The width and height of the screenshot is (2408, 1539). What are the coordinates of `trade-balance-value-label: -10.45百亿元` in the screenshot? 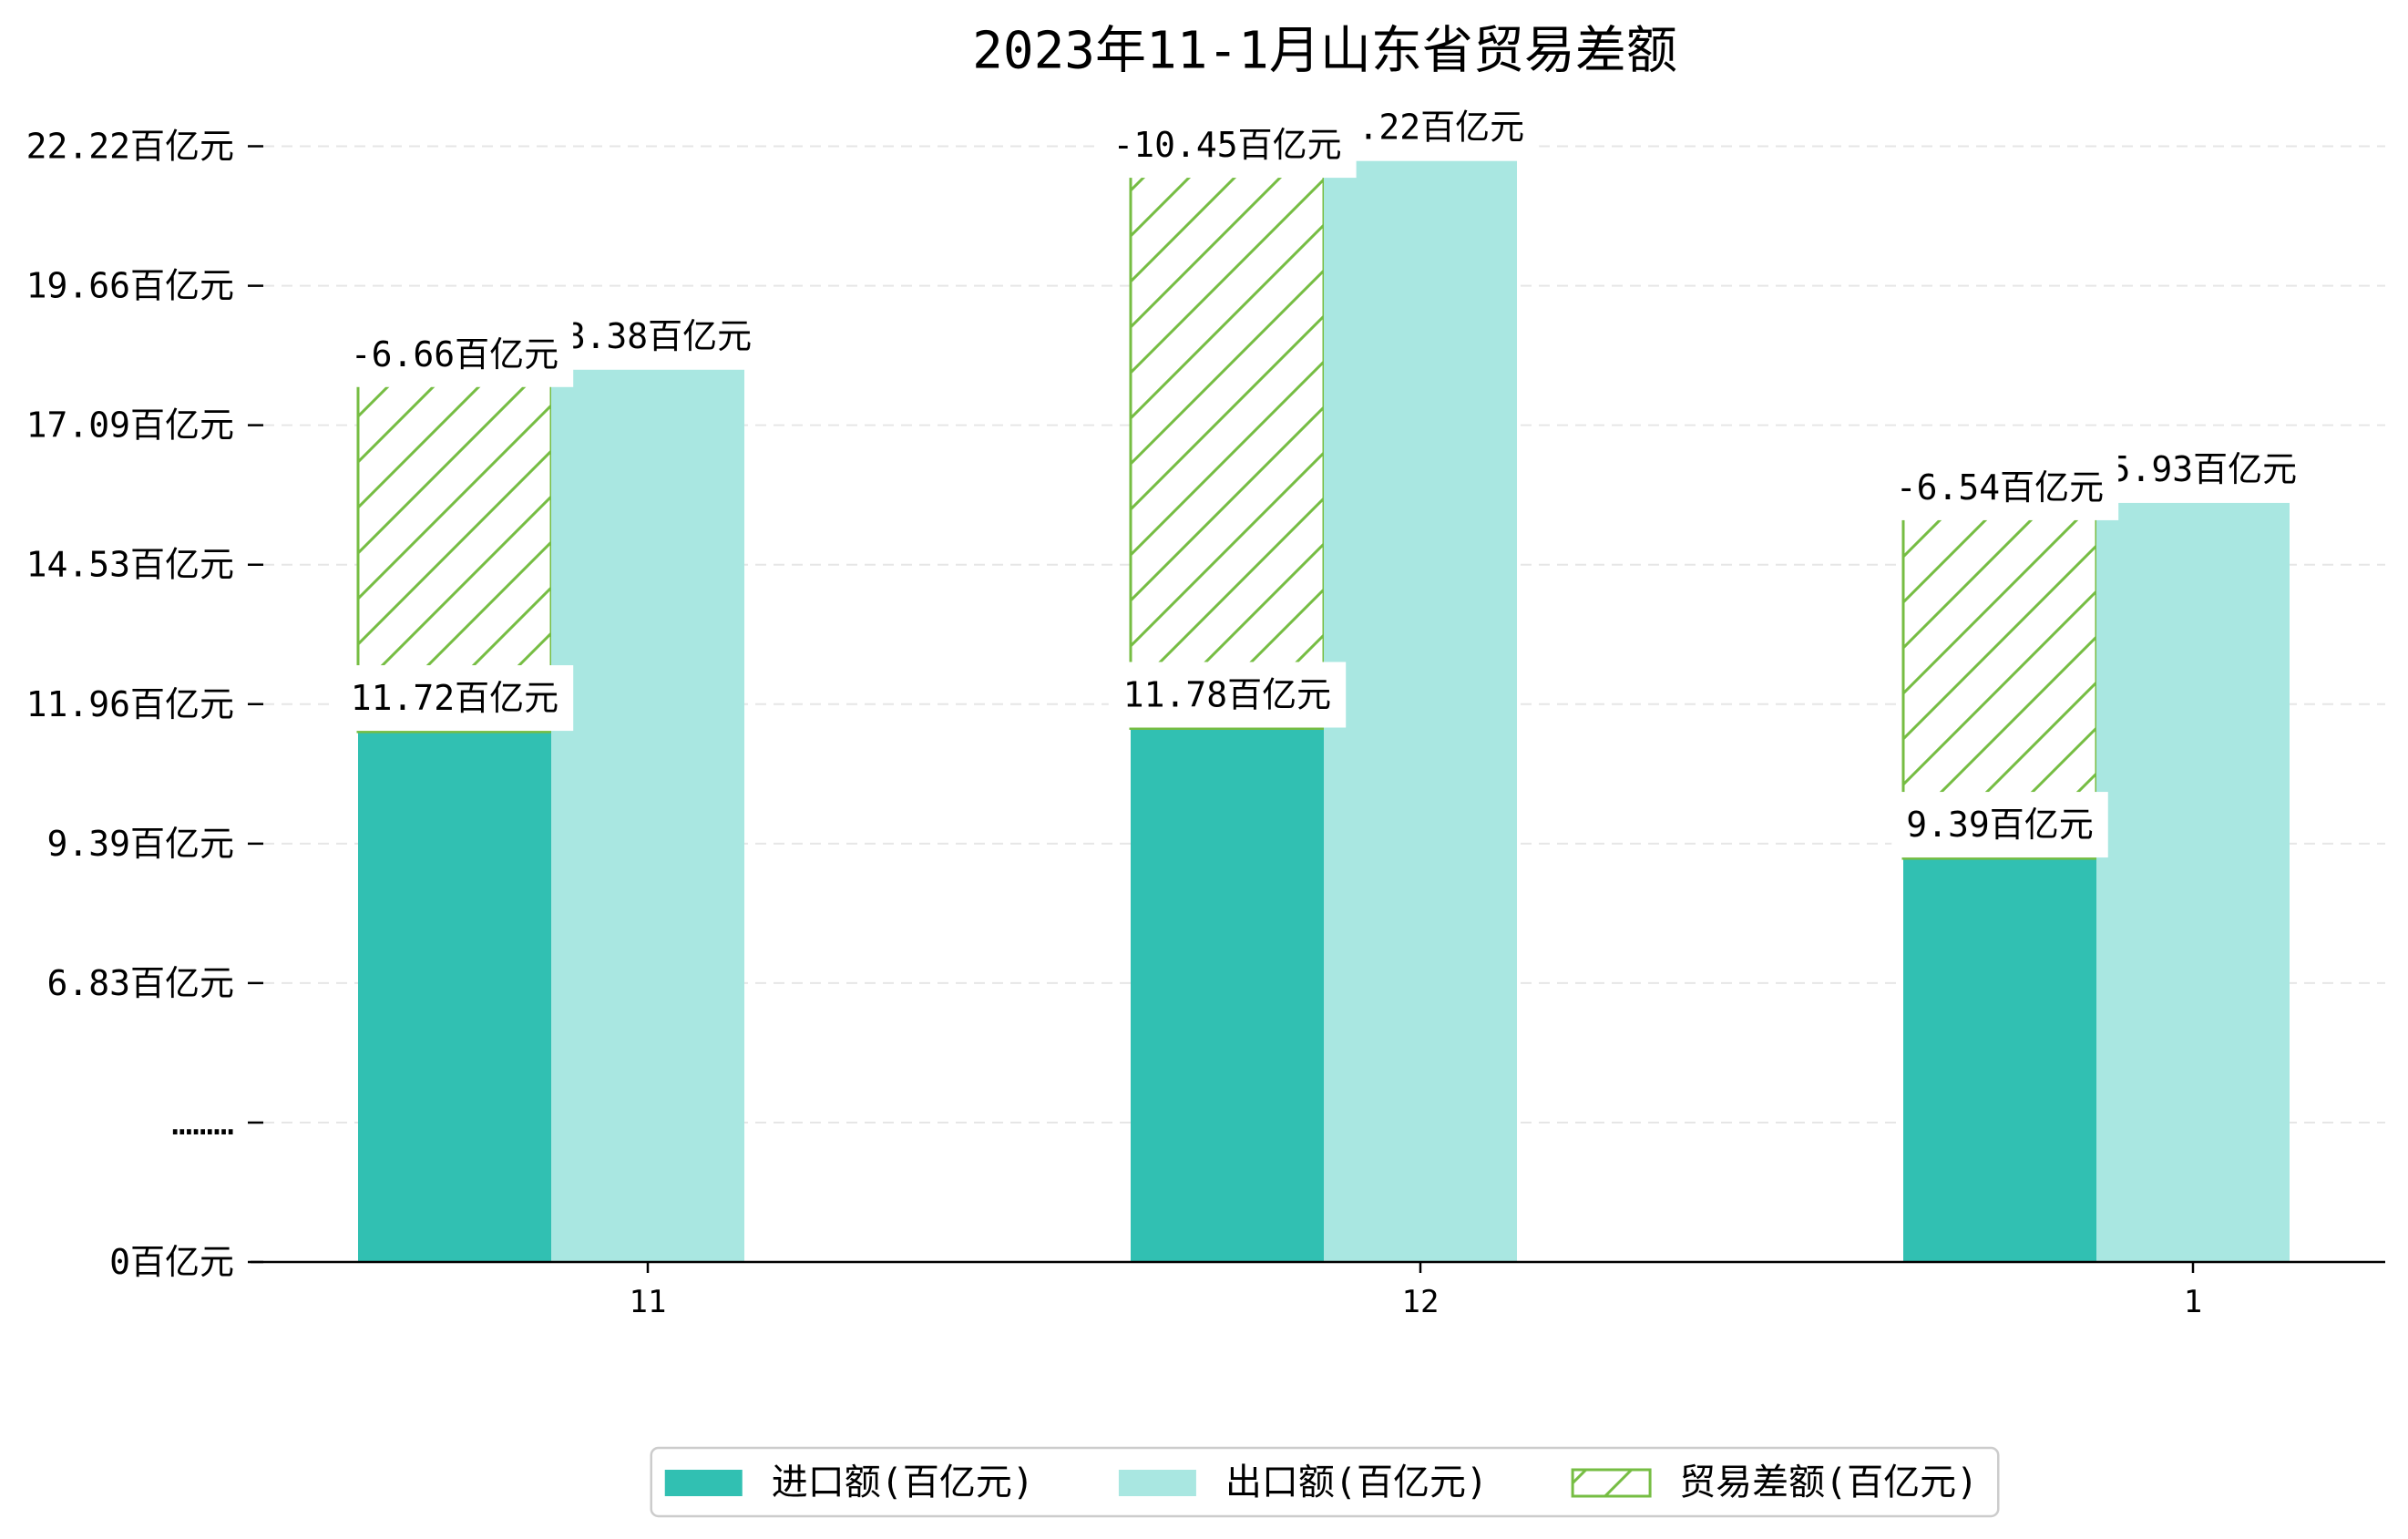 It's located at (1228, 145).